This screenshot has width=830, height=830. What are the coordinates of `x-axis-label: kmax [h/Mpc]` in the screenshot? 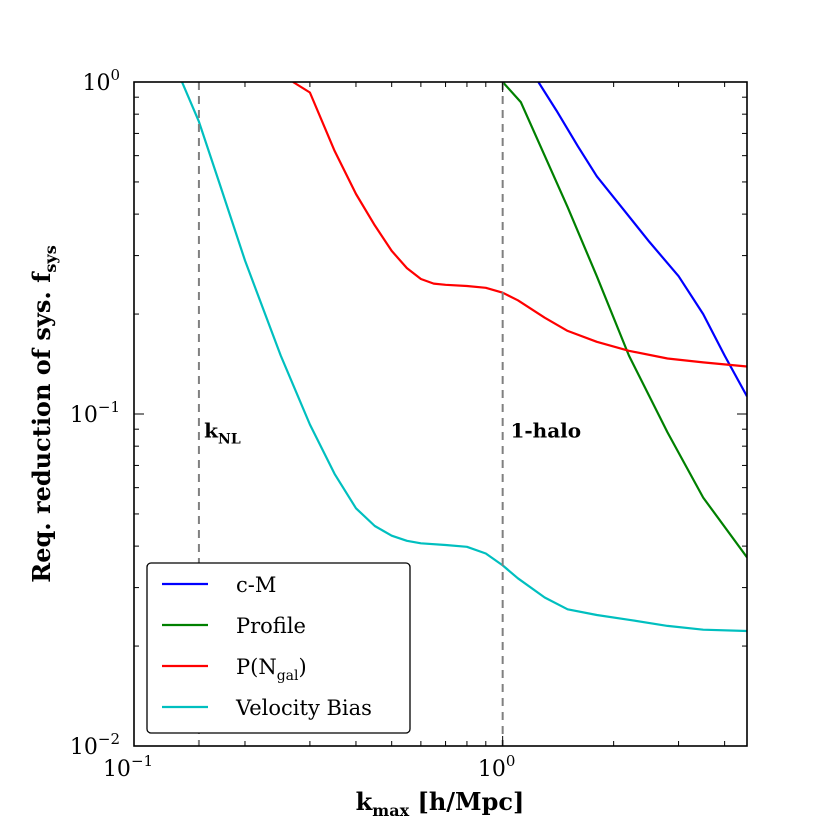 It's located at (440, 803).